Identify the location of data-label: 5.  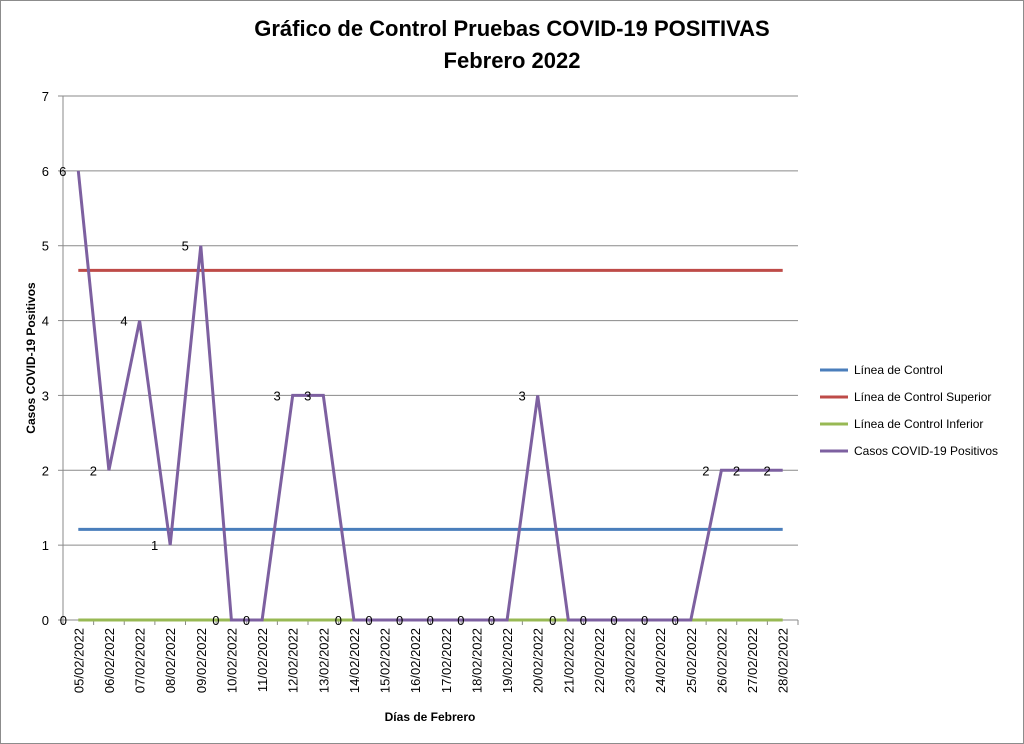
(185, 246).